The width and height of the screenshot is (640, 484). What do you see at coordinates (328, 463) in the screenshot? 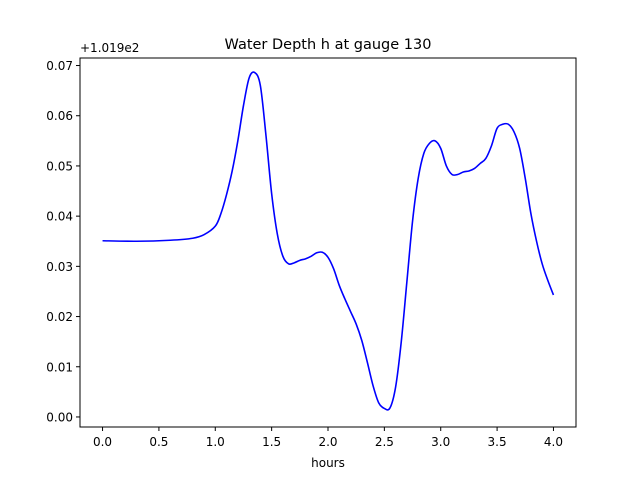
I see `x-axis-label: hours` at bounding box center [328, 463].